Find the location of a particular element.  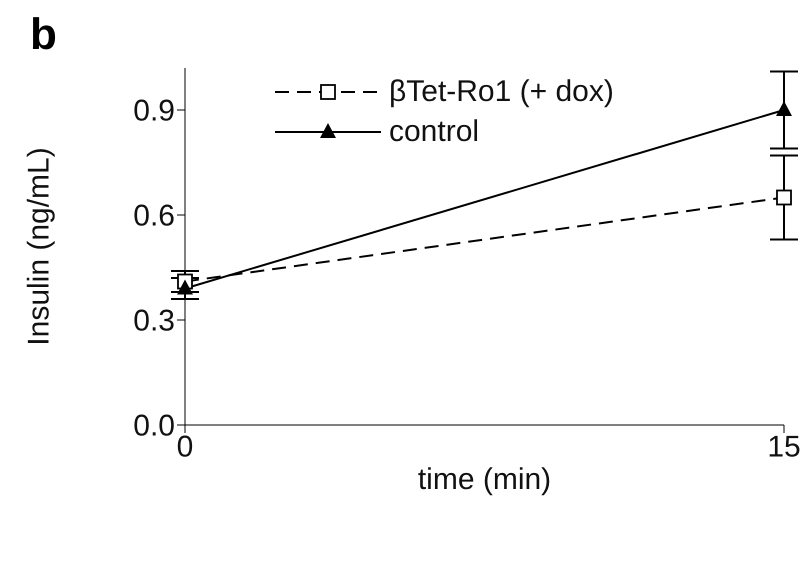

x-tick-label: 15 is located at coordinates (784, 447).